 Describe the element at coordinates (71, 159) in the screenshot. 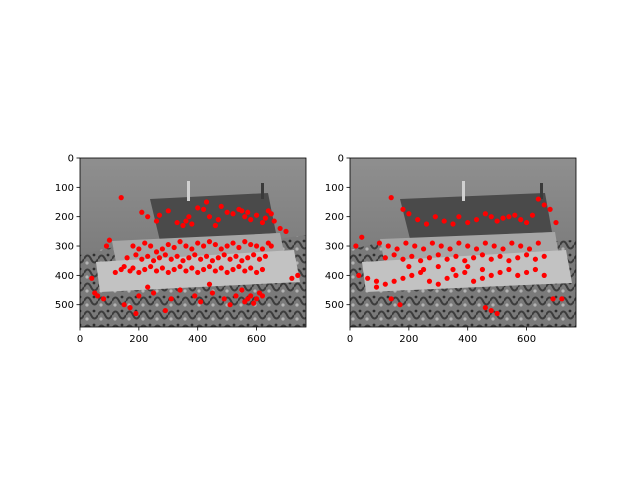

I see `left-y-tick-label: 0` at that location.